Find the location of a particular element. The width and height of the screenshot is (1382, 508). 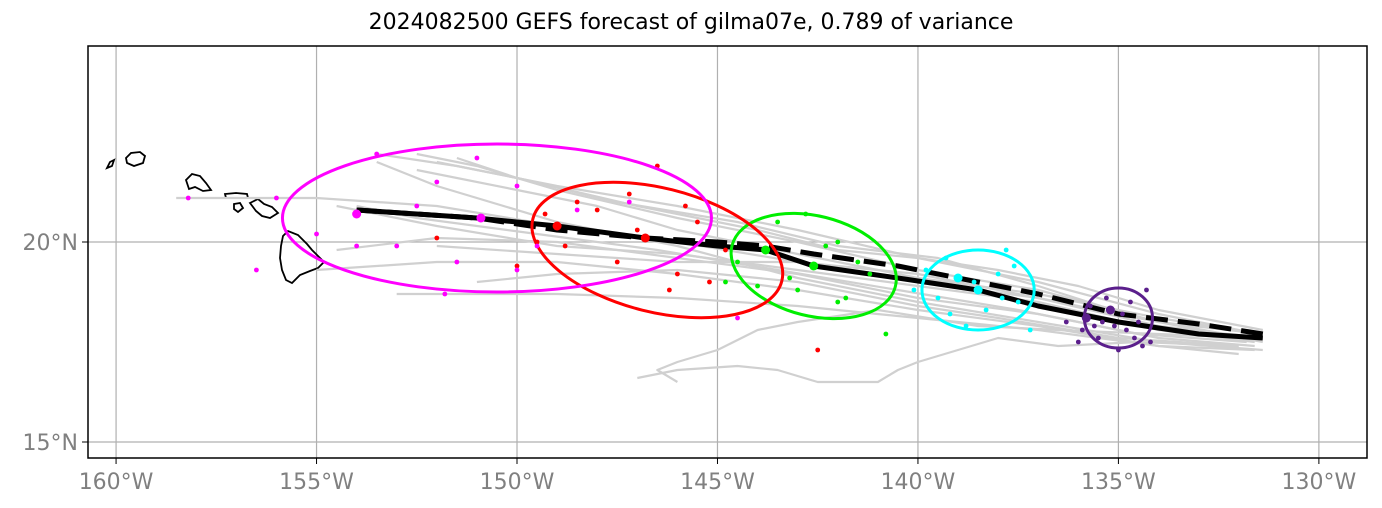

x-tick-label: 140°W is located at coordinates (918, 482).